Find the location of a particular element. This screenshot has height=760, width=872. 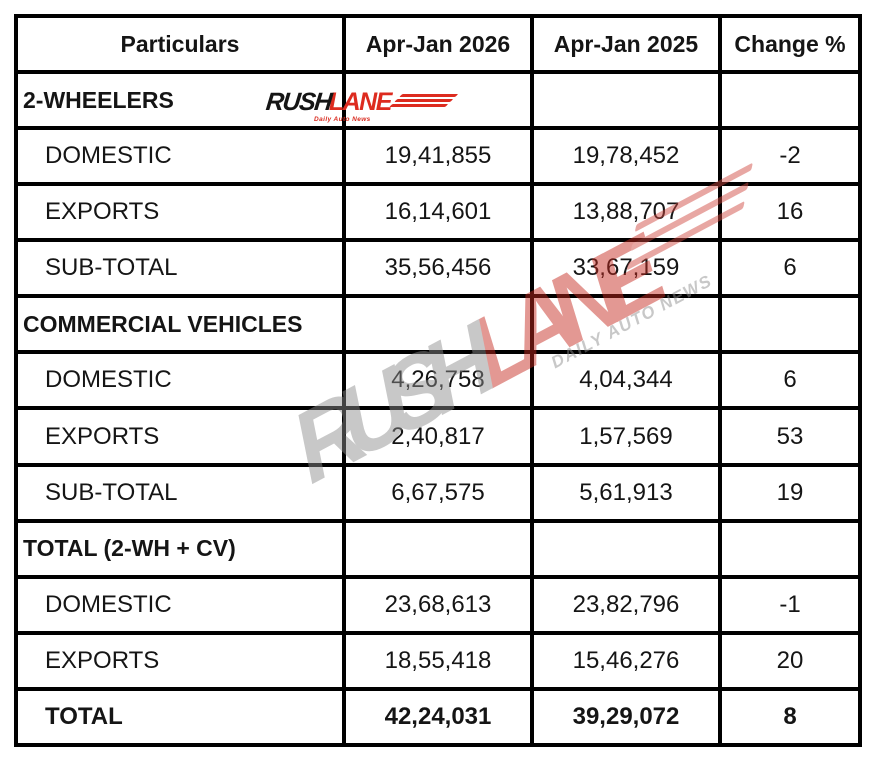

header-apr-jan-2025: Apr-Jan 2025 is located at coordinates (626, 44).